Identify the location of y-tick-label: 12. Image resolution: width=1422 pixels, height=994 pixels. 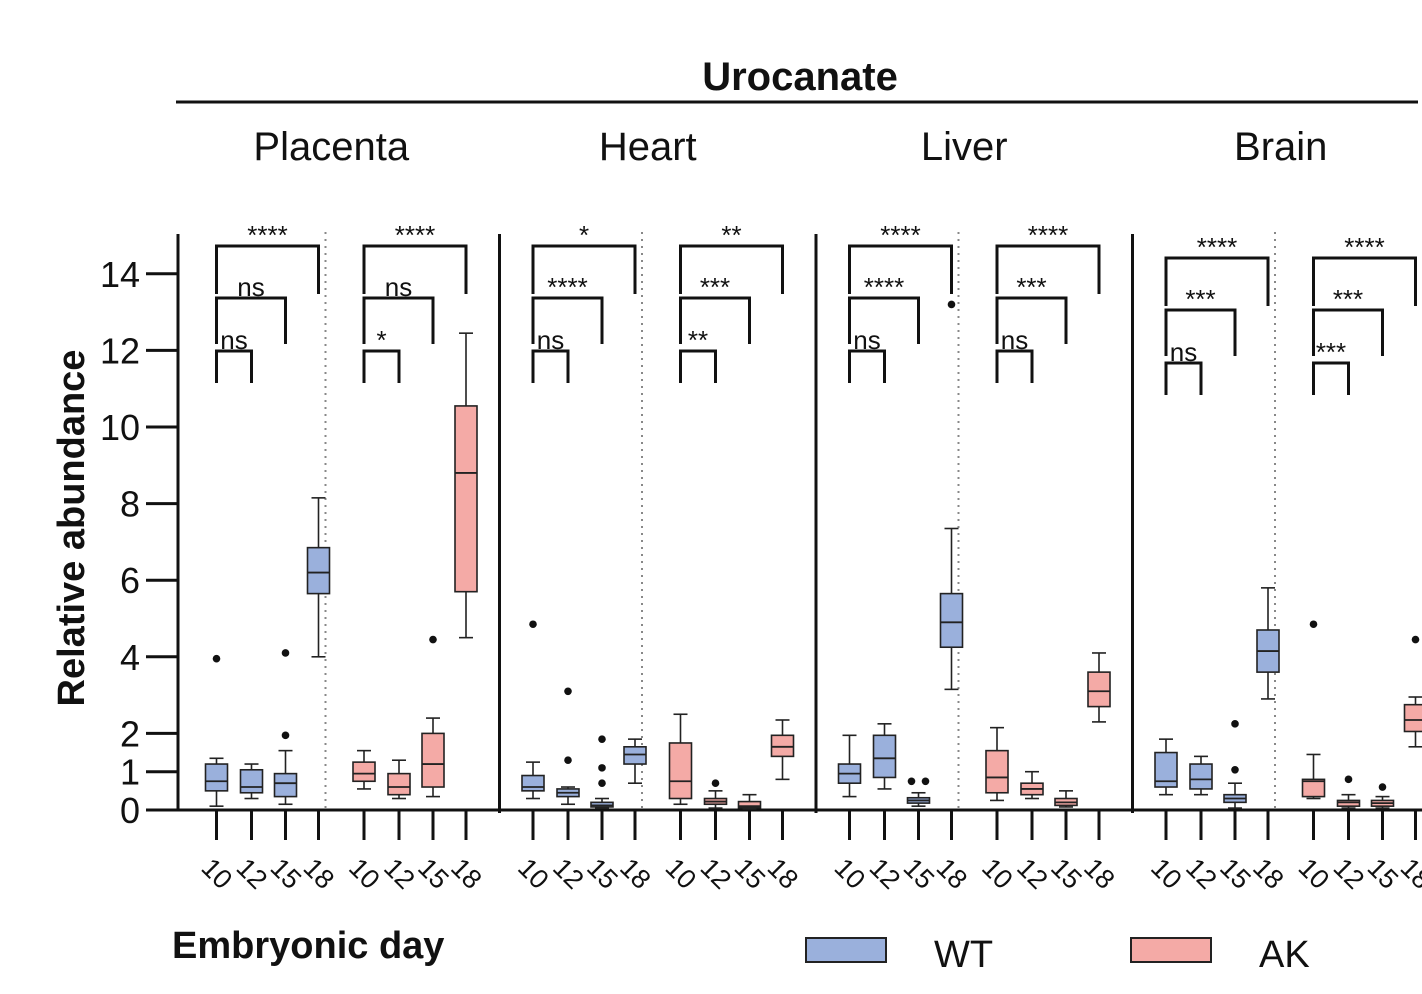
(120, 350).